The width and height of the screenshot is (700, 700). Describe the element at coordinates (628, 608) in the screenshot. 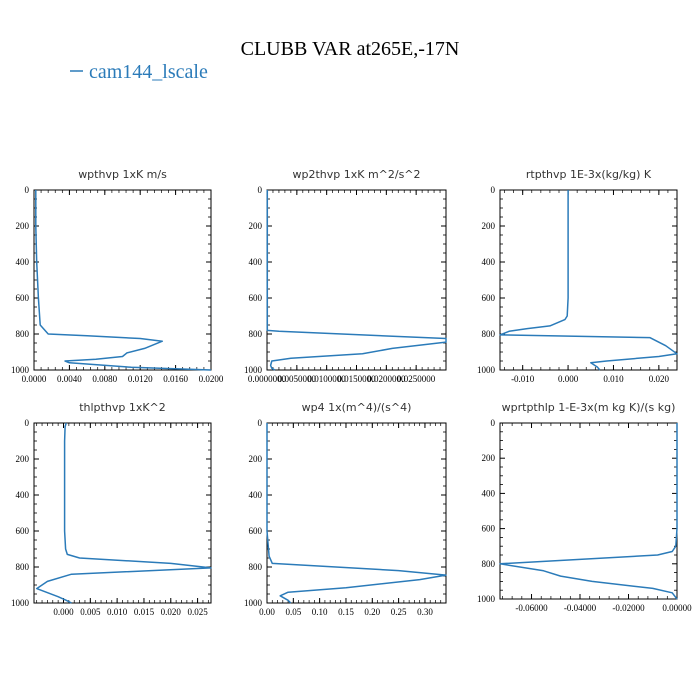

I see `x-tick-label: -0.02000` at that location.